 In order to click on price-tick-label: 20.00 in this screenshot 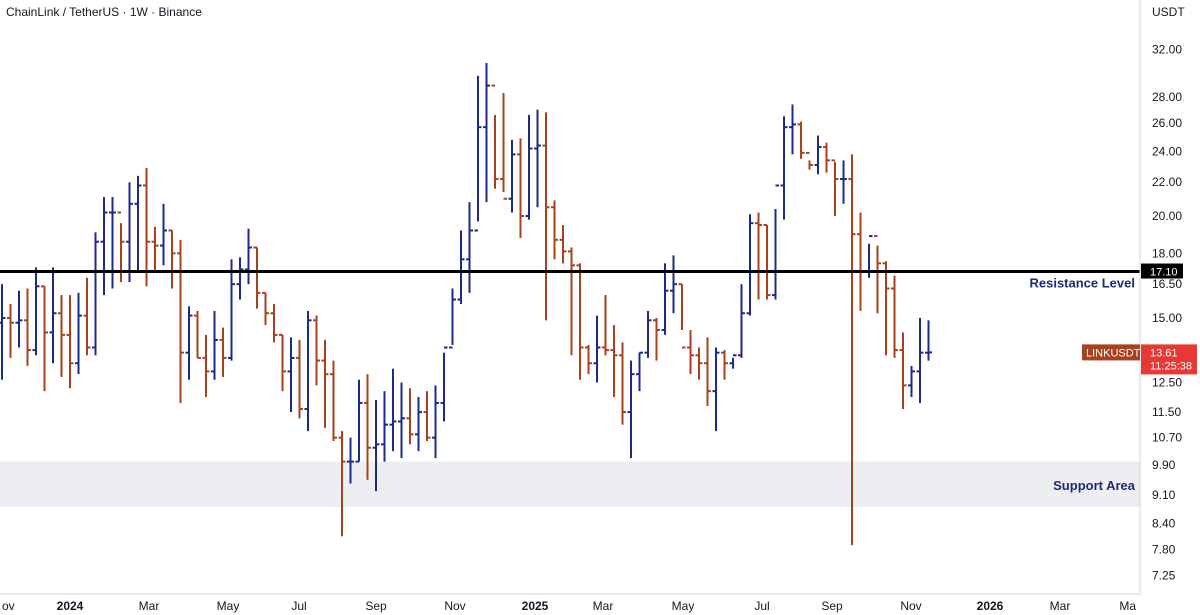, I will do `click(1167, 216)`.